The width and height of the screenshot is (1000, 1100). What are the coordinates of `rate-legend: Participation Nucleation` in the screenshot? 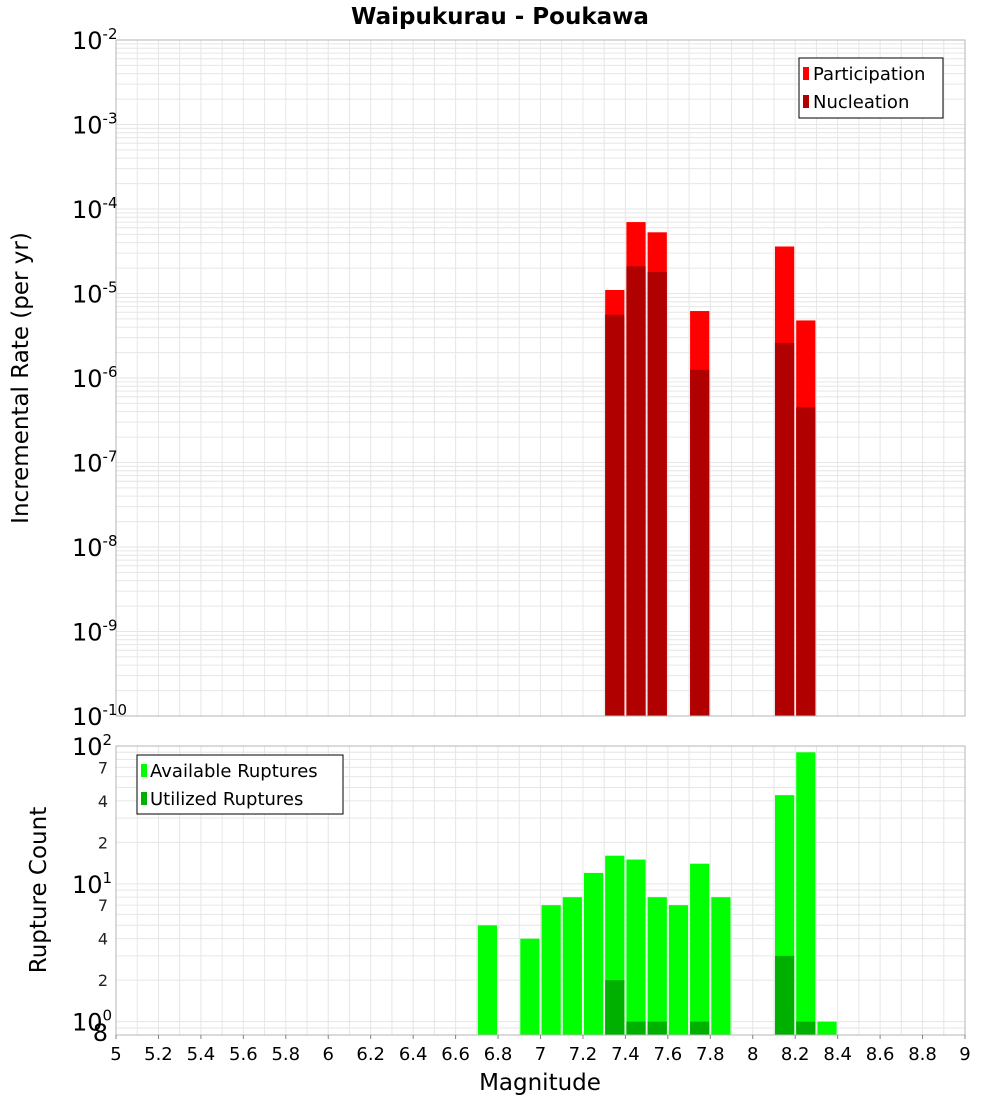 It's located at (871, 88).